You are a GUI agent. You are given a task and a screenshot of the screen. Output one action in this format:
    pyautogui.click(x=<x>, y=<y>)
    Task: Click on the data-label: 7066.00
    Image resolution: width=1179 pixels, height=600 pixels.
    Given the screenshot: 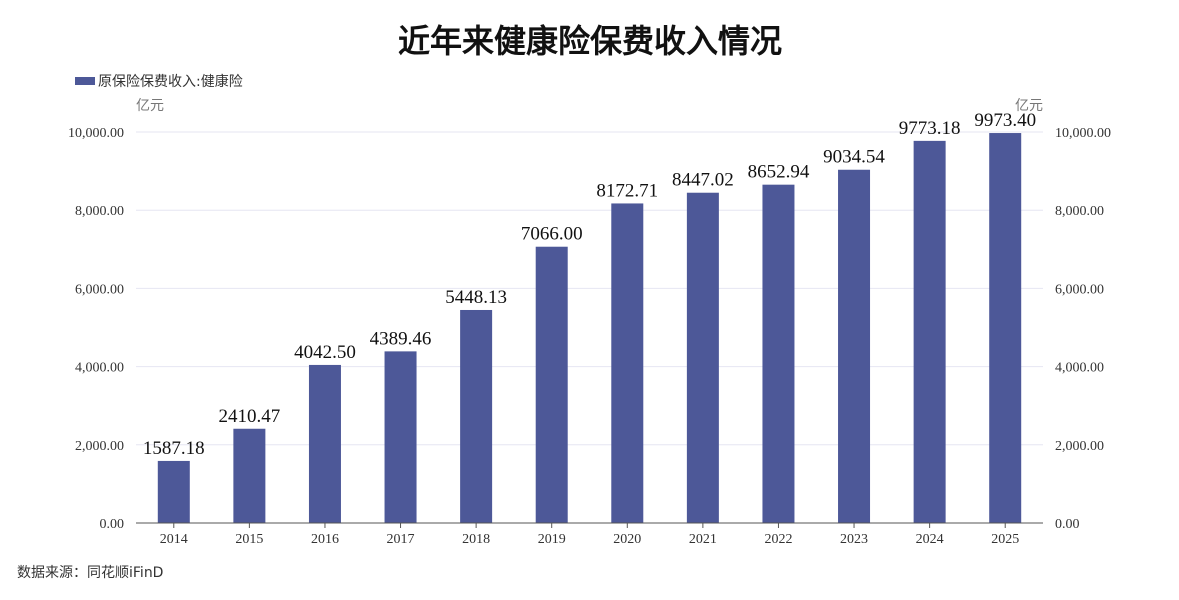 What is the action you would take?
    pyautogui.click(x=552, y=234)
    